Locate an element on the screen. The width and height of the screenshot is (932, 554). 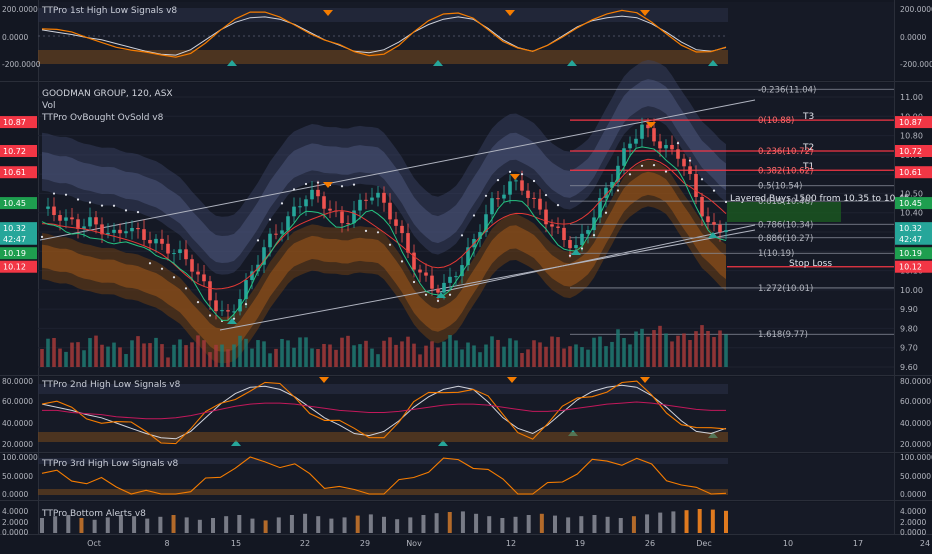
p1-slow-line is located at coordinates (384, 33).